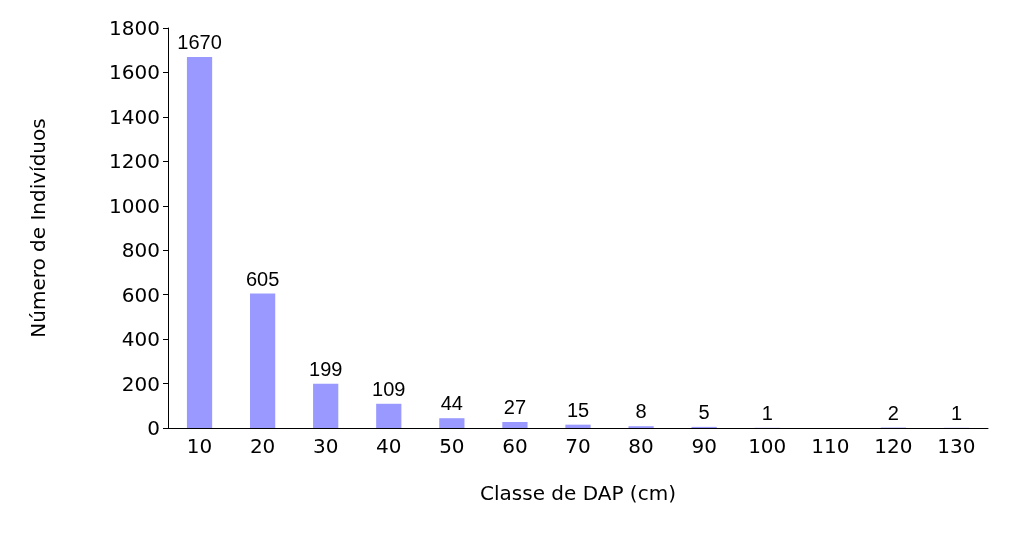 This screenshot has height=534, width=1019. Describe the element at coordinates (641, 411) in the screenshot. I see `data-label: 8` at that location.